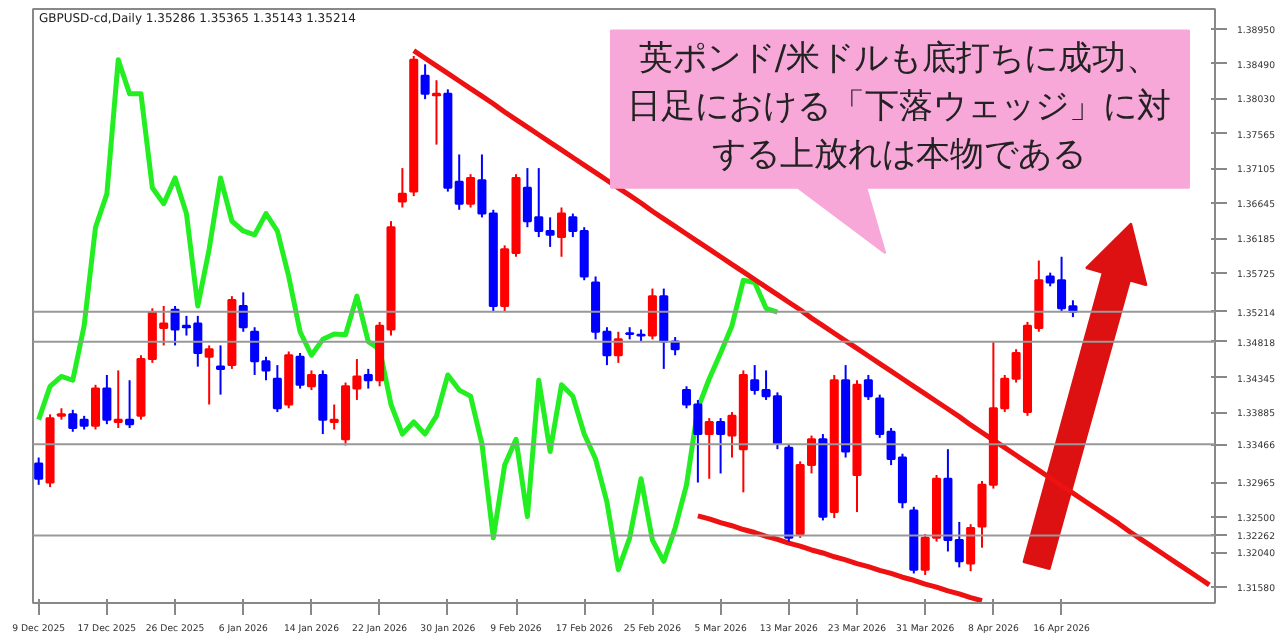 This screenshot has height=640, width=1280. Describe the element at coordinates (899, 107) in the screenshot. I see `annotation: 英ポンド/米ドルも底打ちに成功、日足における「下落ウェッジ」に対する上放れは本物である` at that location.